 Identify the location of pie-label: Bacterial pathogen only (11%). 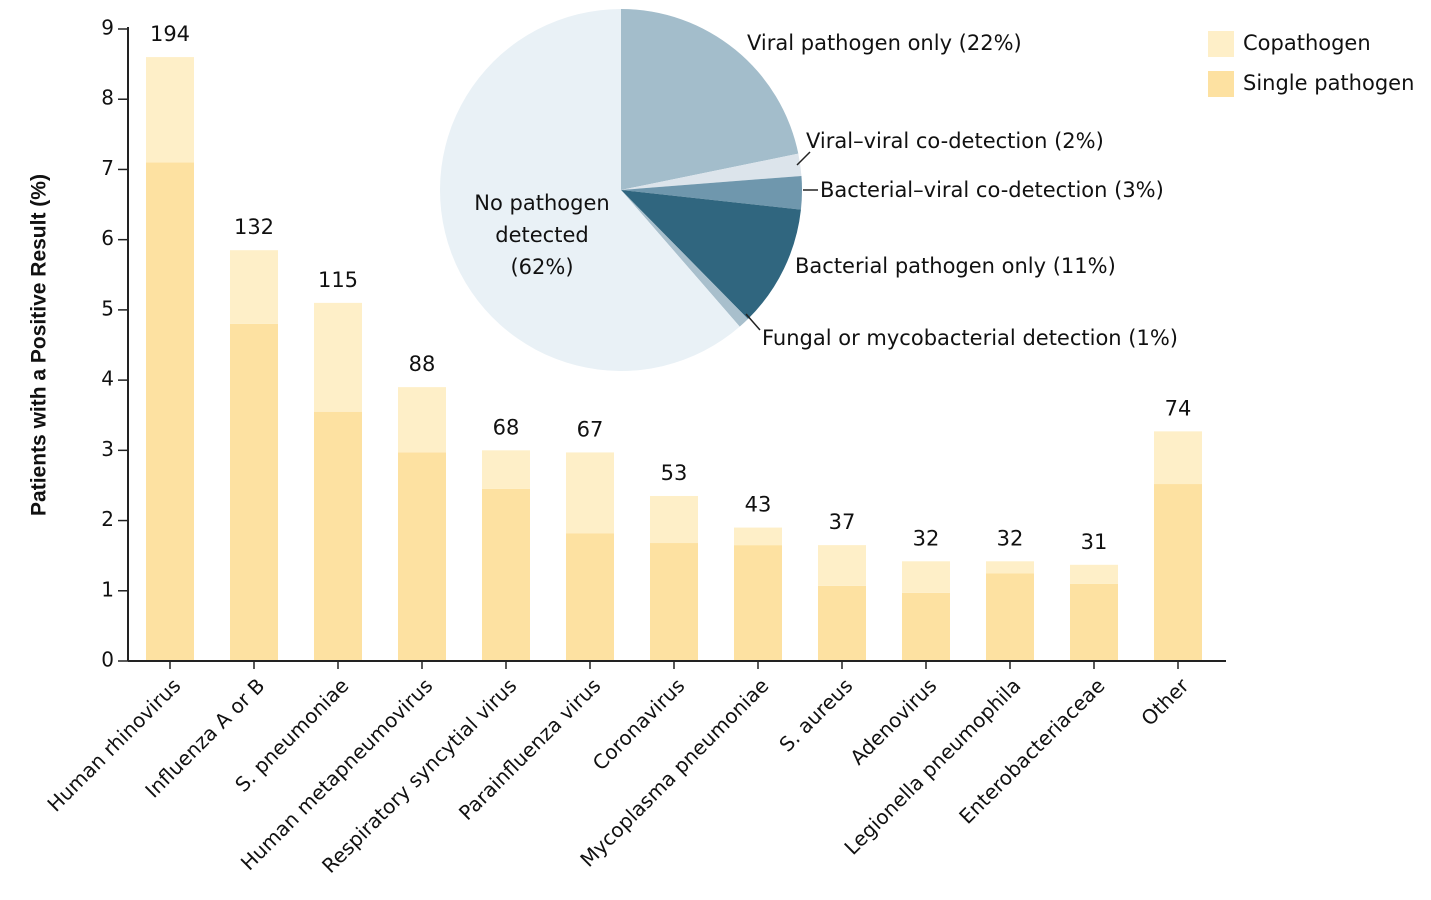
(955, 266).